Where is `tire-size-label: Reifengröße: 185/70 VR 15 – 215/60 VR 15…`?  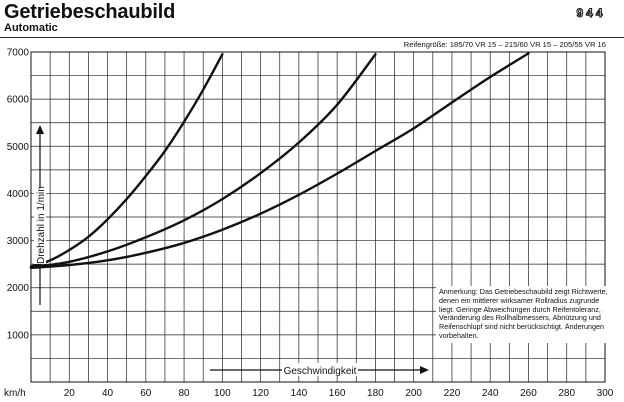 tire-size-label: Reifengröße: 185/70 VR 15 – 215/60 VR 15… is located at coordinates (505, 44).